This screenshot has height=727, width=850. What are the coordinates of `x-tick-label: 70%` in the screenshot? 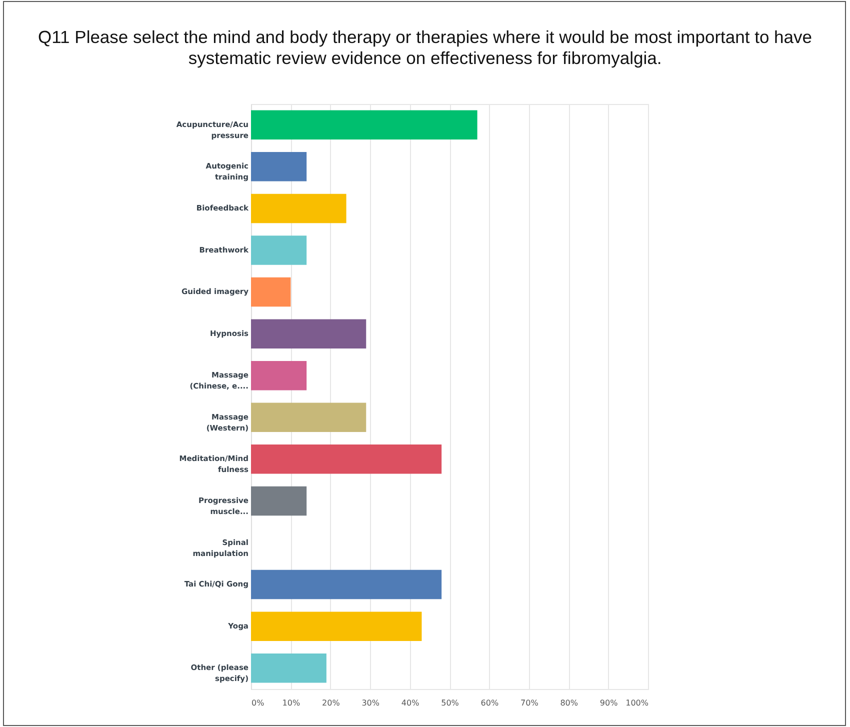 It's located at (529, 703).